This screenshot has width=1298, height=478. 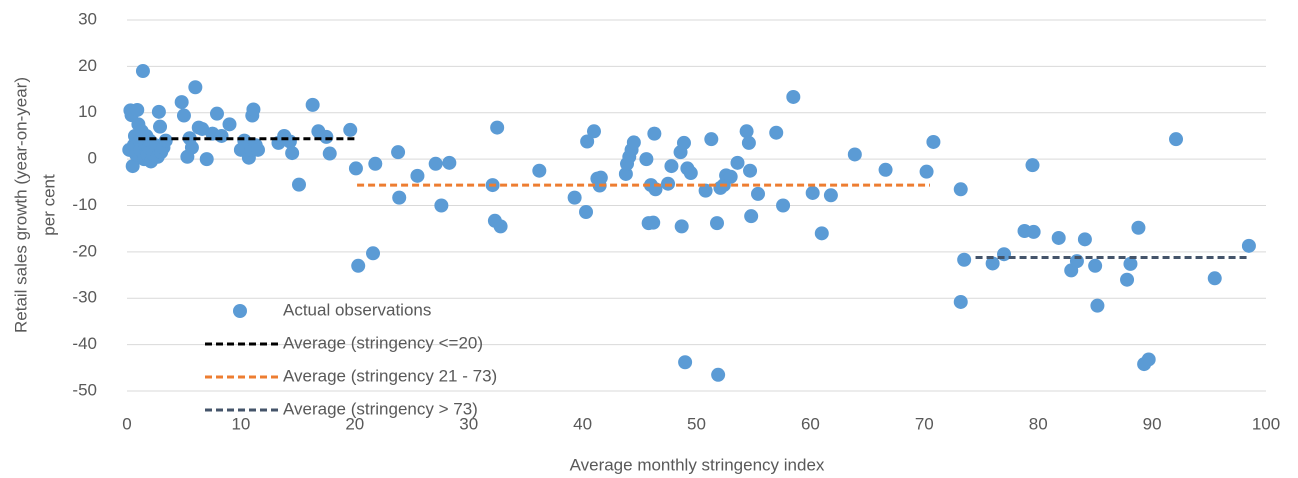 What do you see at coordinates (84, 250) in the screenshot?
I see `y-tick-label: -20` at bounding box center [84, 250].